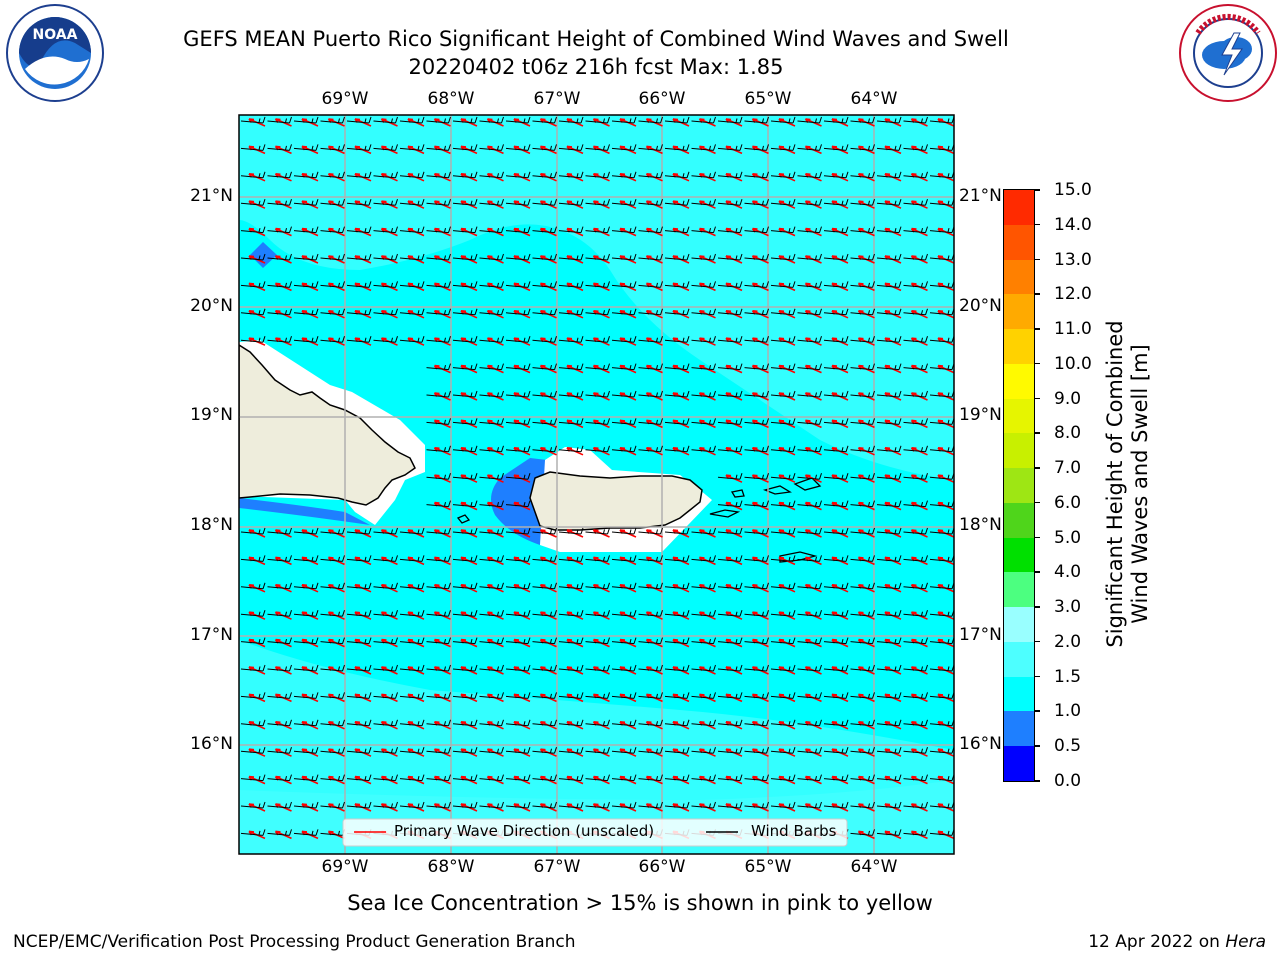  I want to click on colorbar-tick-label: 14.0, so click(1073, 224).